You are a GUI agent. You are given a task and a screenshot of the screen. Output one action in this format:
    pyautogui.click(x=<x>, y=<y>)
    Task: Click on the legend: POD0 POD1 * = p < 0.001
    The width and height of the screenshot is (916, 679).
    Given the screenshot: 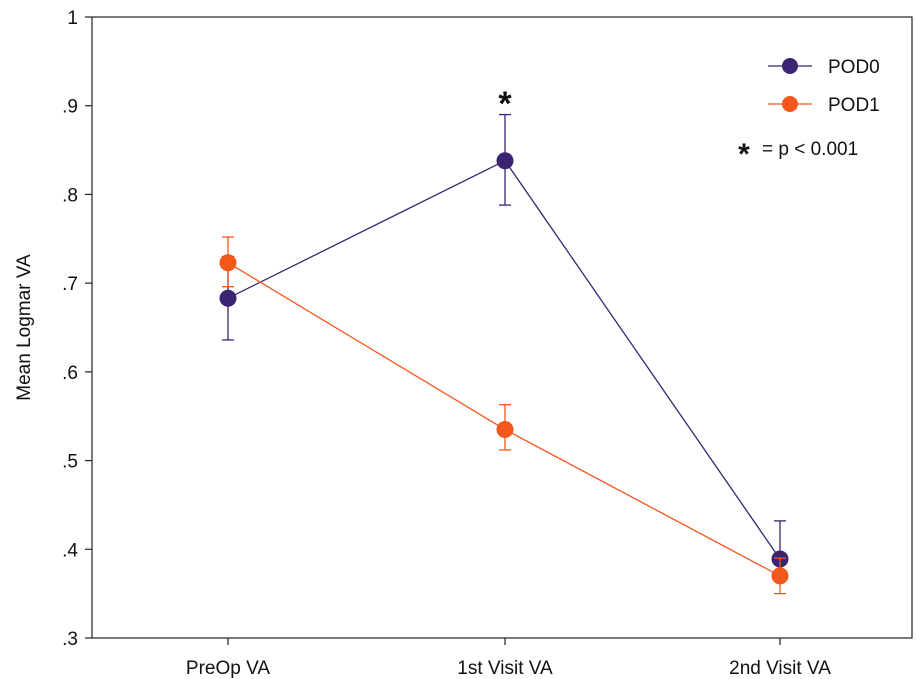 What is the action you would take?
    pyautogui.click(x=809, y=114)
    